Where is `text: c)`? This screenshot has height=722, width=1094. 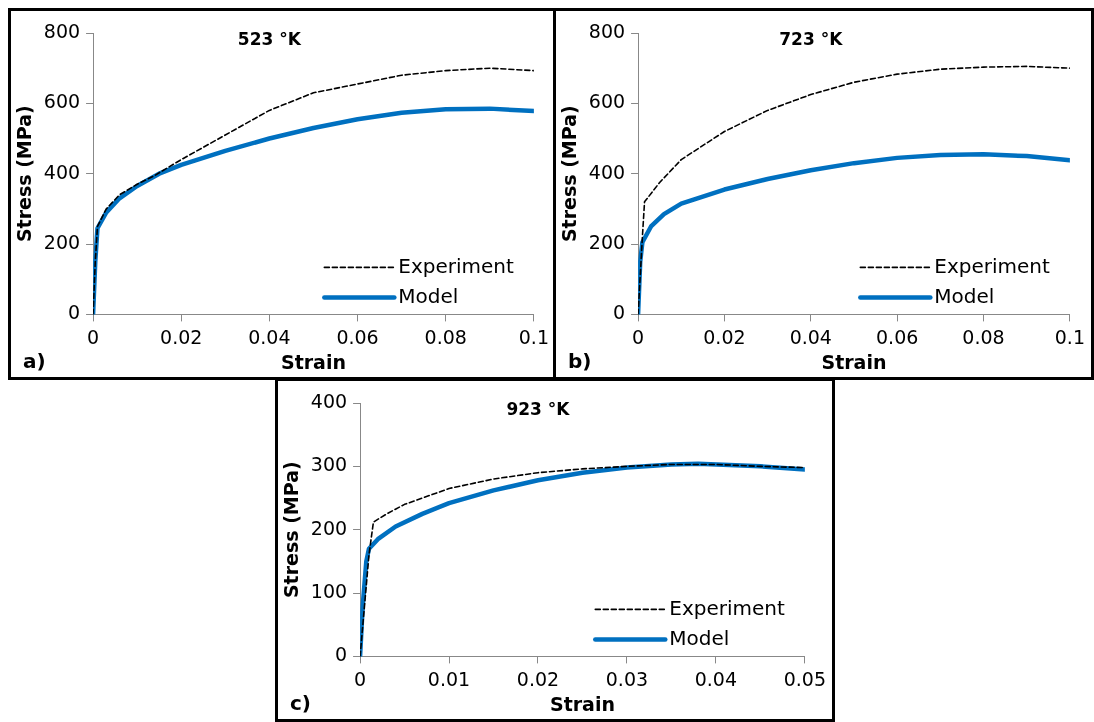
text: c) is located at coordinates (300, 703).